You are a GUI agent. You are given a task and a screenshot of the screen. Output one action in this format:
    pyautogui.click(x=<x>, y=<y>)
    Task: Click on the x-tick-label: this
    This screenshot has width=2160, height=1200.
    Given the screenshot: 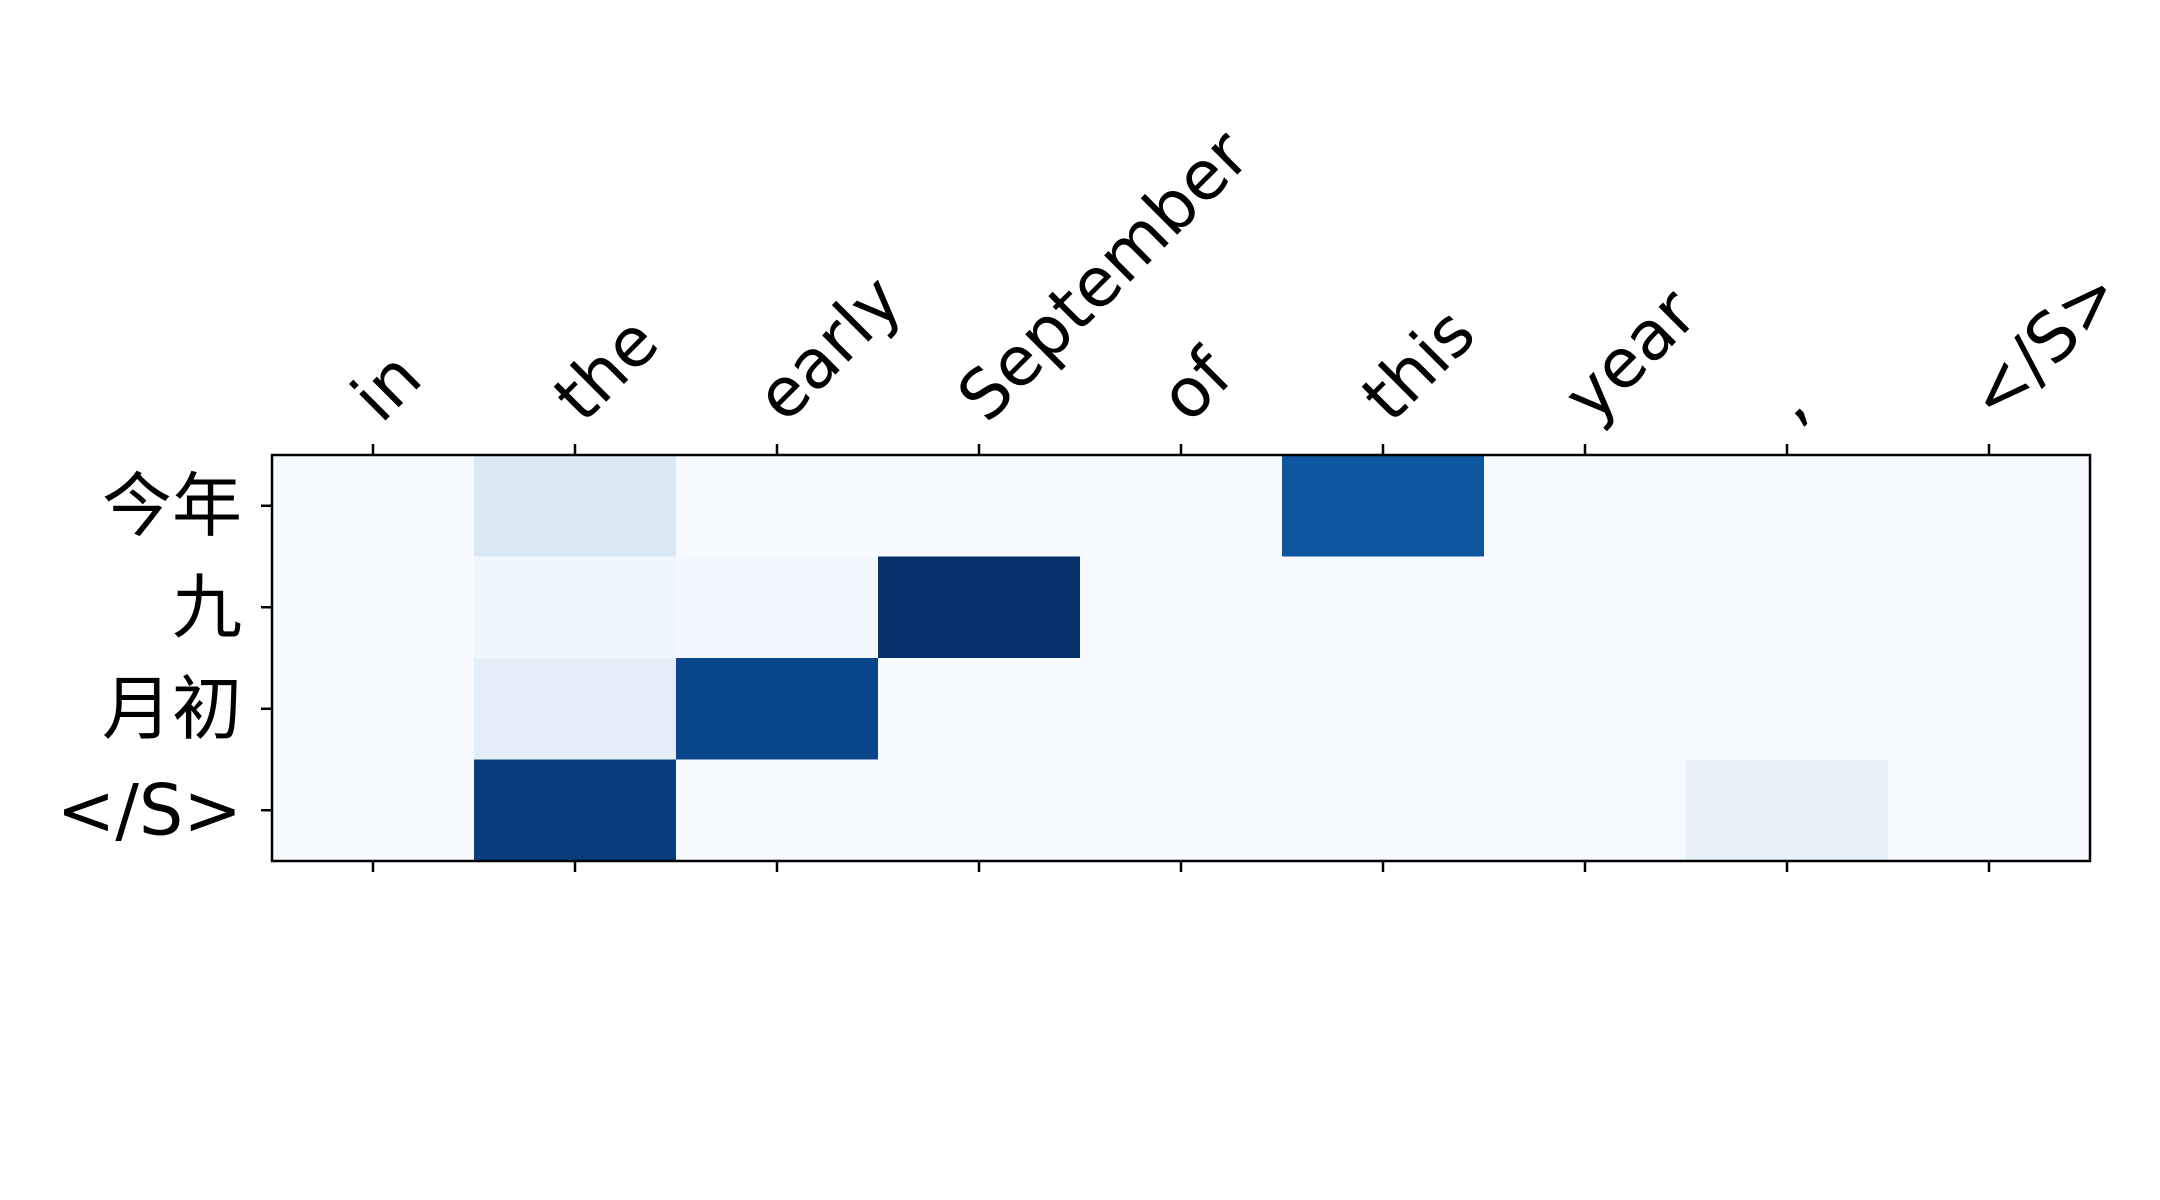 What is the action you would take?
    pyautogui.click(x=1419, y=365)
    